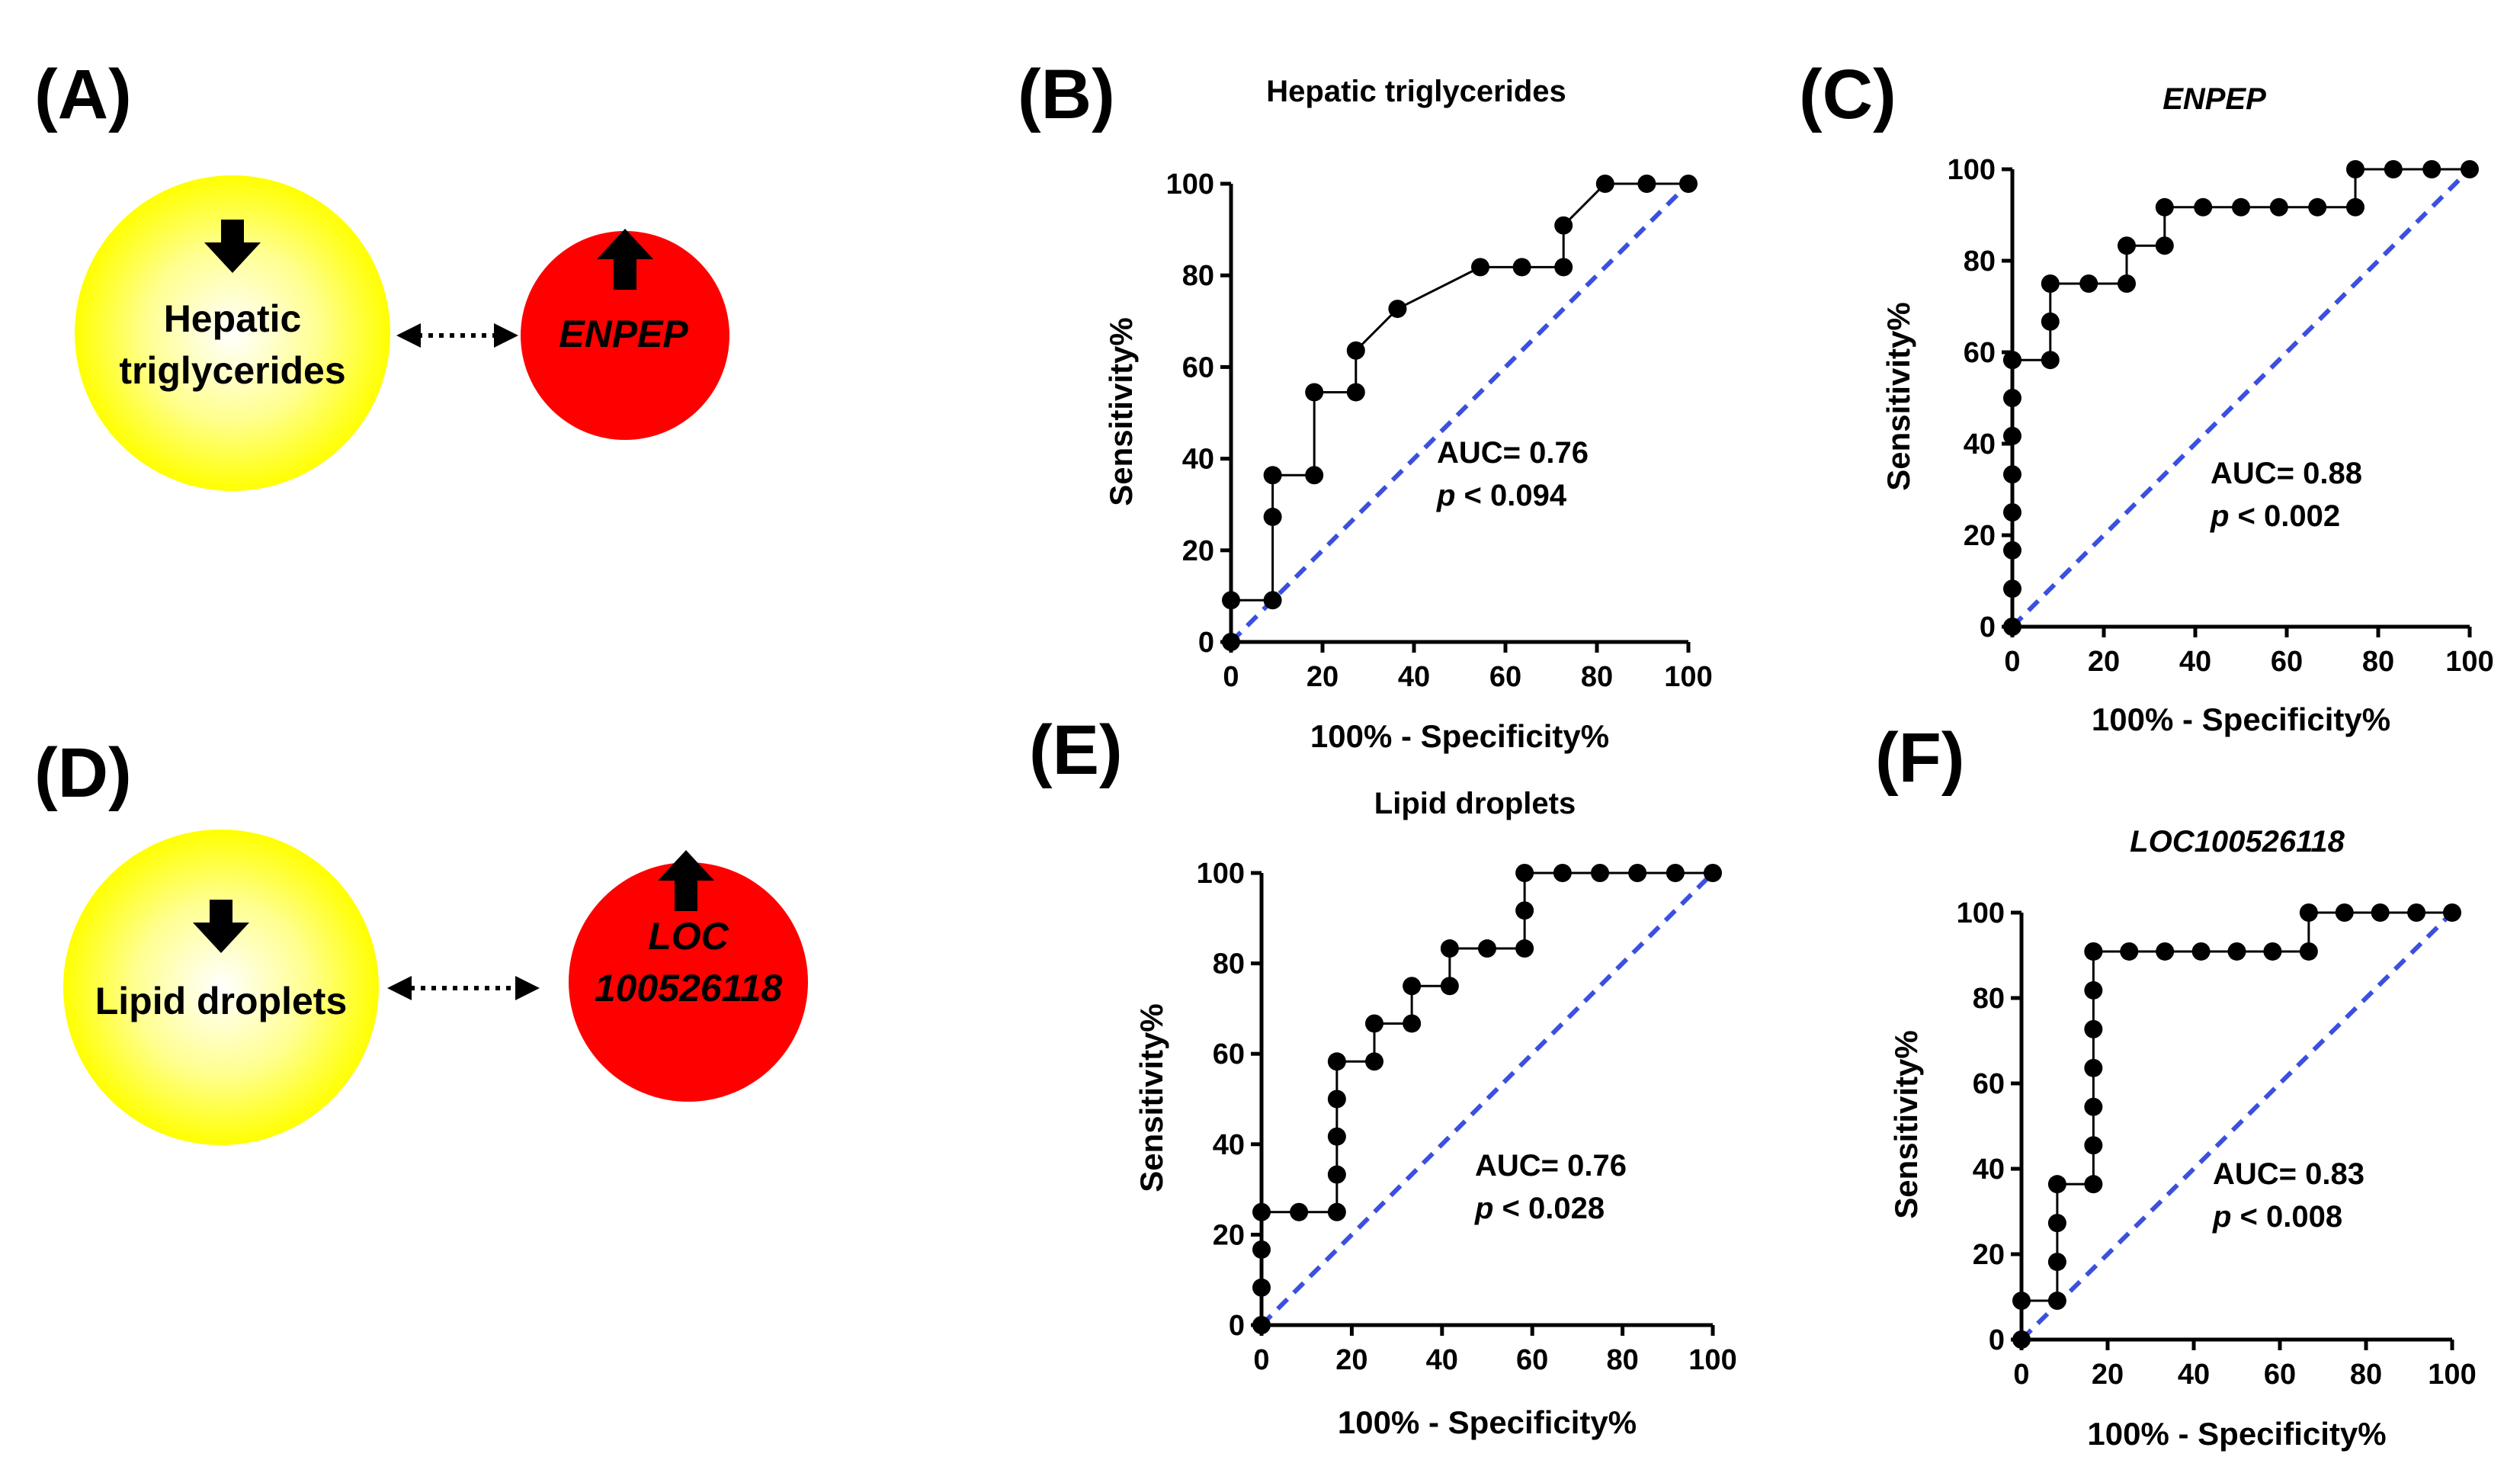 The width and height of the screenshot is (2520, 1473). I want to click on left-arrowhead-icon, so click(408, 335).